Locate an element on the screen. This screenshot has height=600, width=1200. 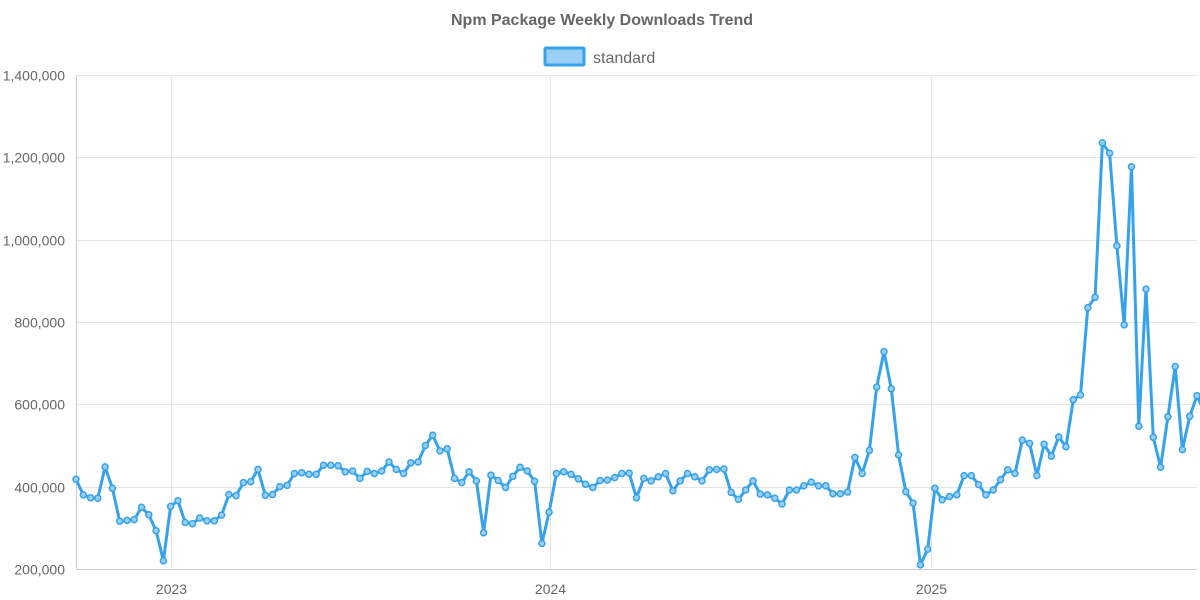
legend: standard is located at coordinates (599, 56).